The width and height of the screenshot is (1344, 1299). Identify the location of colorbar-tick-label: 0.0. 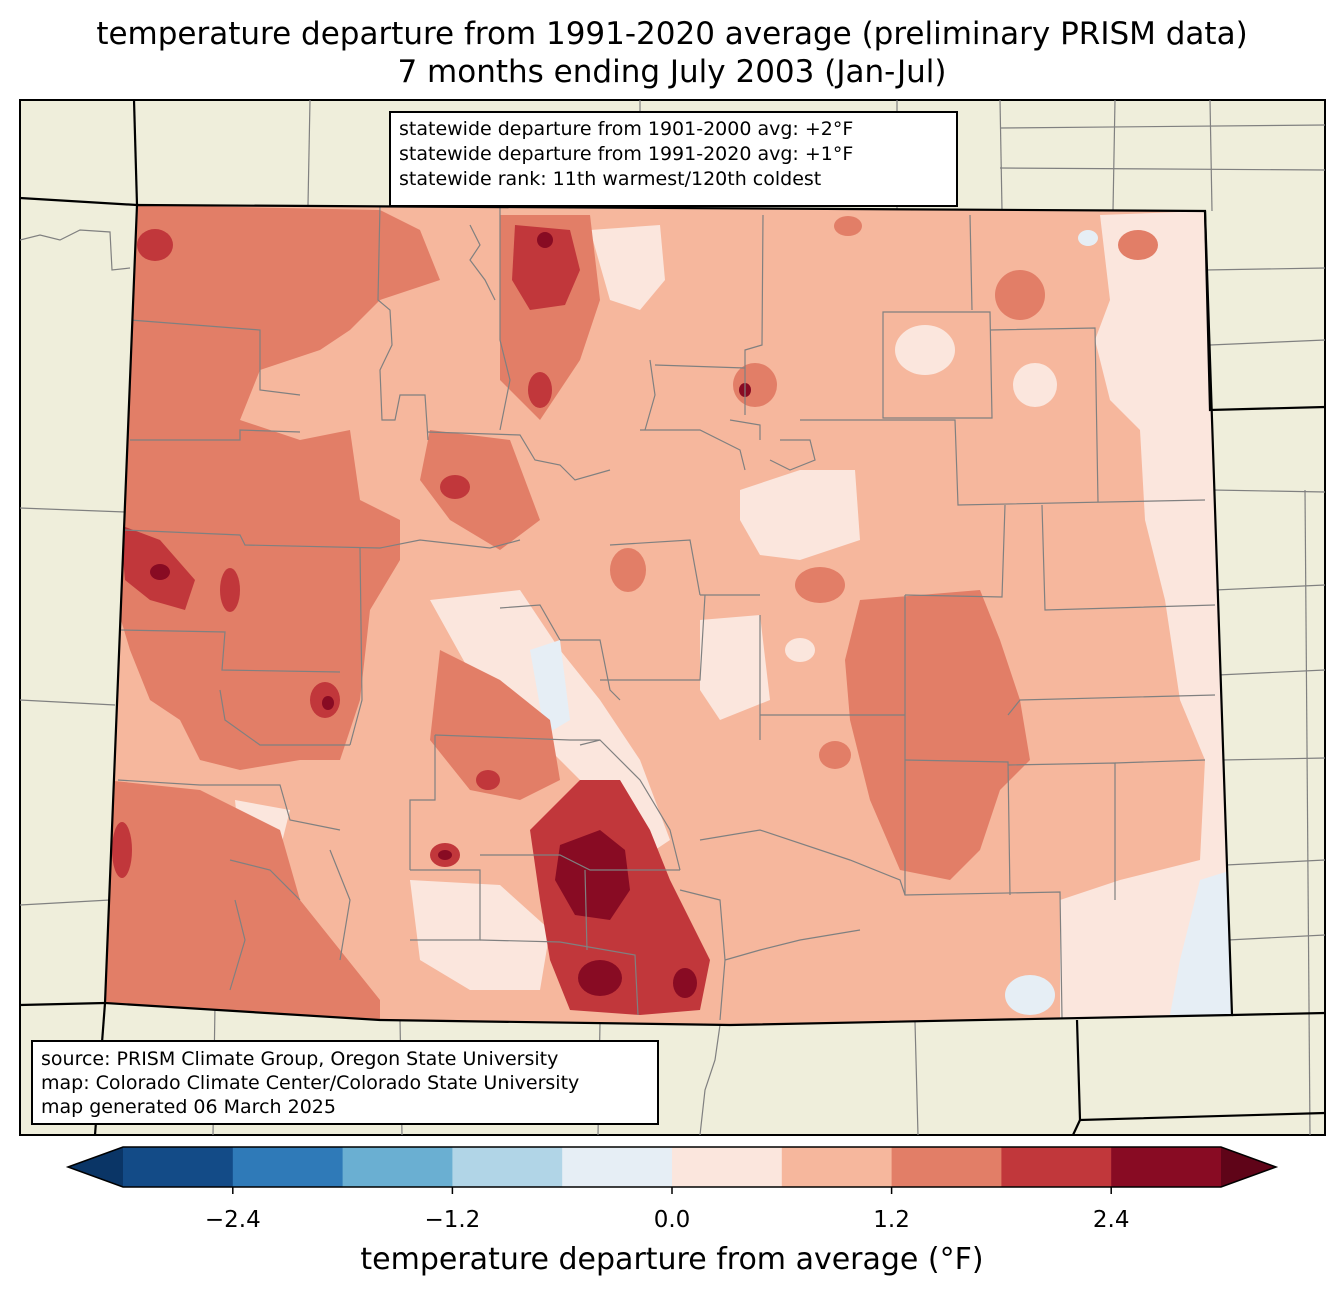
(672, 1220).